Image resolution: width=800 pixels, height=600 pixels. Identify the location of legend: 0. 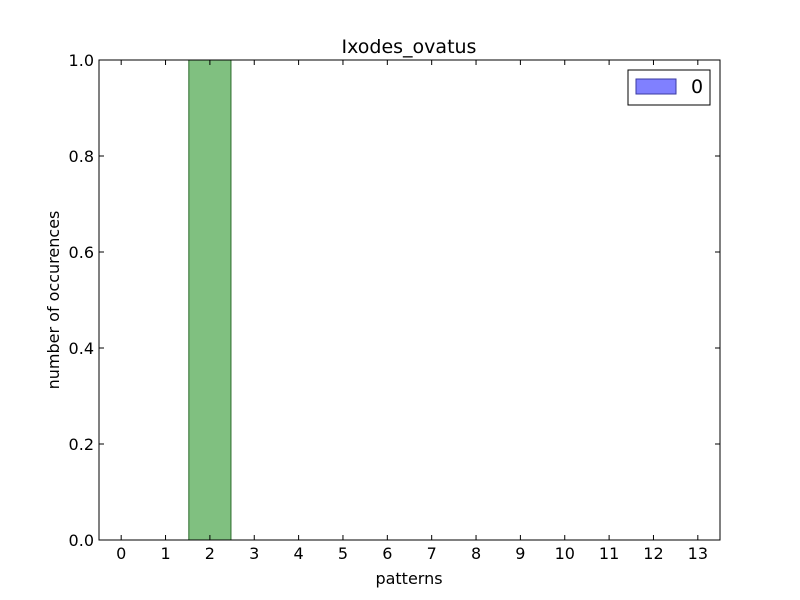
(669, 87).